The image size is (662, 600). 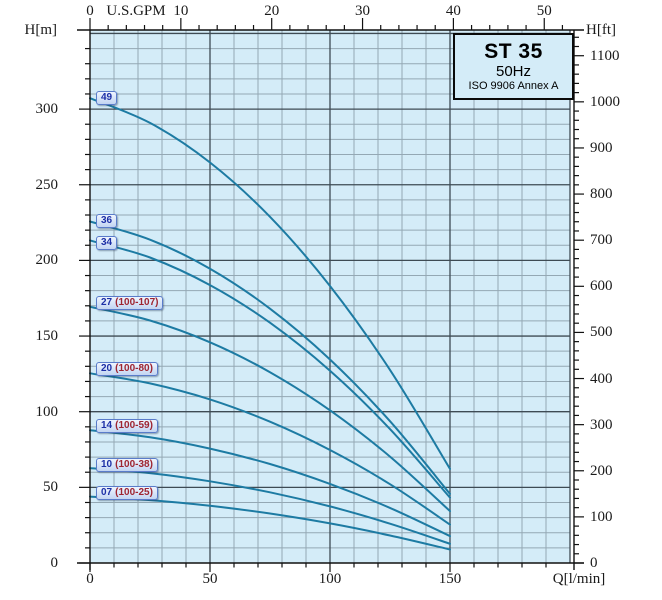 I want to click on top-tick-label-40: 40, so click(x=453, y=11).